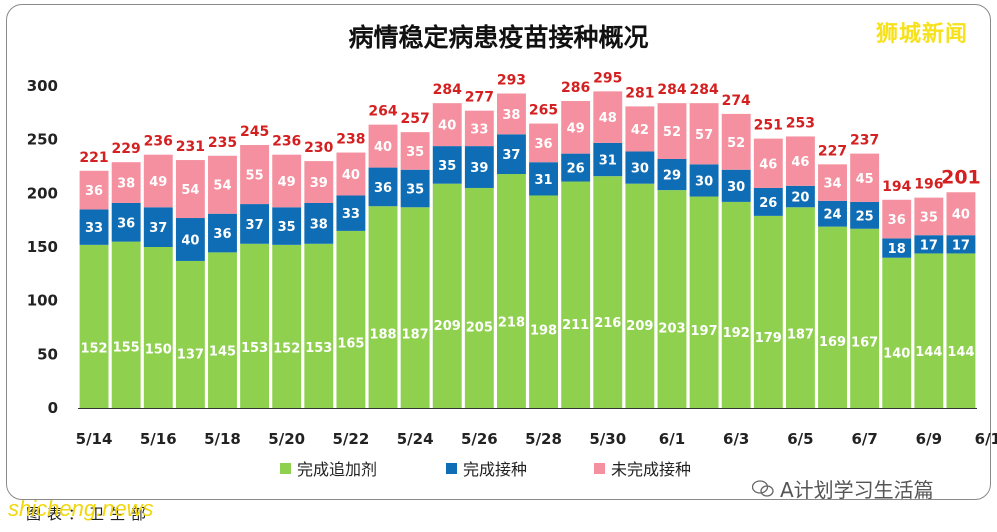  I want to click on total-label: 293, so click(511, 81).